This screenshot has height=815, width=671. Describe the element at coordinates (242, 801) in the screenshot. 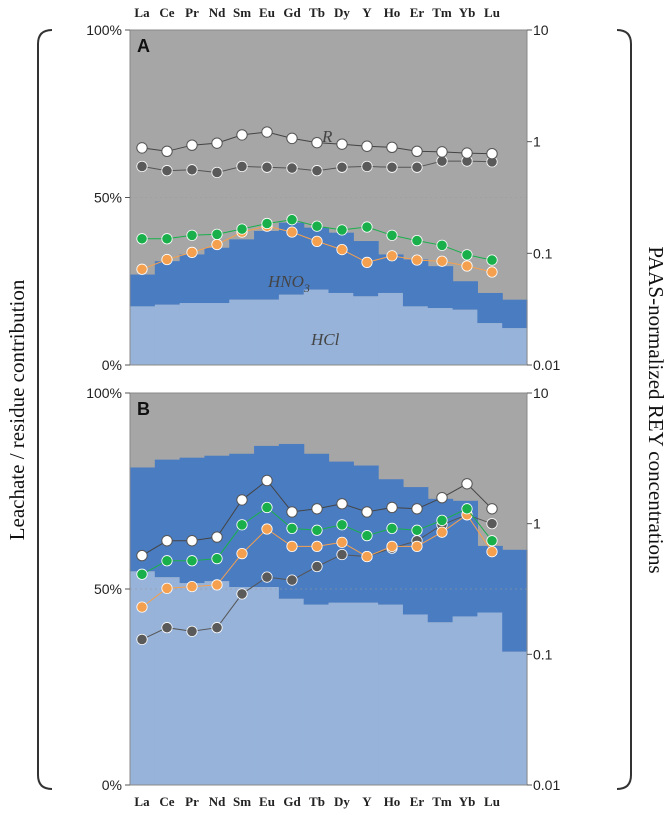

I see `category-label-bottom: Sm` at that location.